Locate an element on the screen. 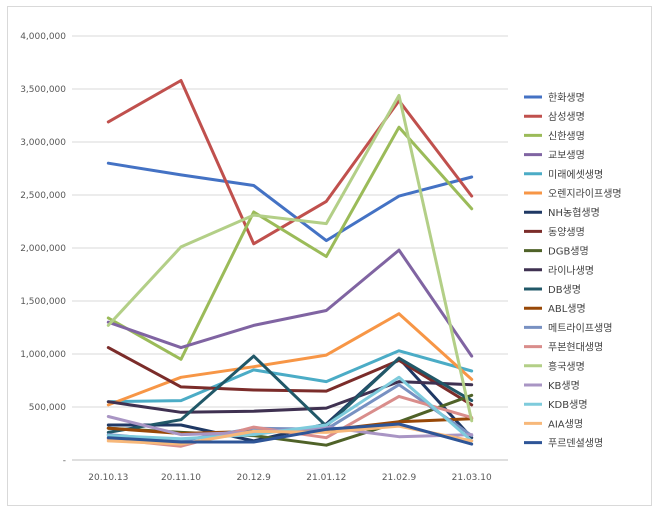  x-tick-label: 20.11.10 is located at coordinates (181, 478).